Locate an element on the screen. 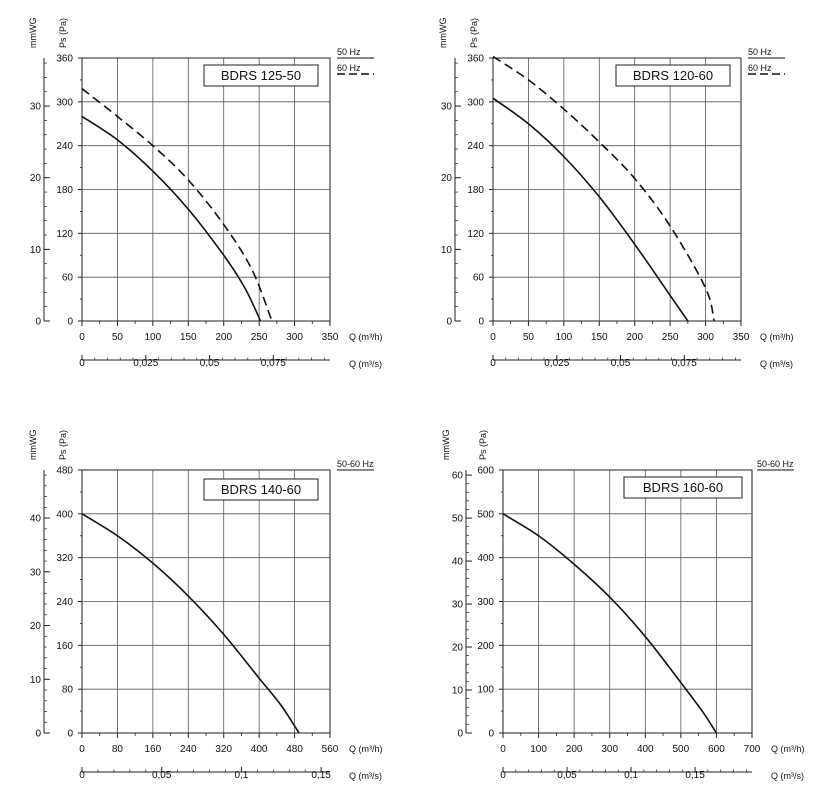 The height and width of the screenshot is (797, 839). x-tick-label-m3h: 80 is located at coordinates (118, 749).